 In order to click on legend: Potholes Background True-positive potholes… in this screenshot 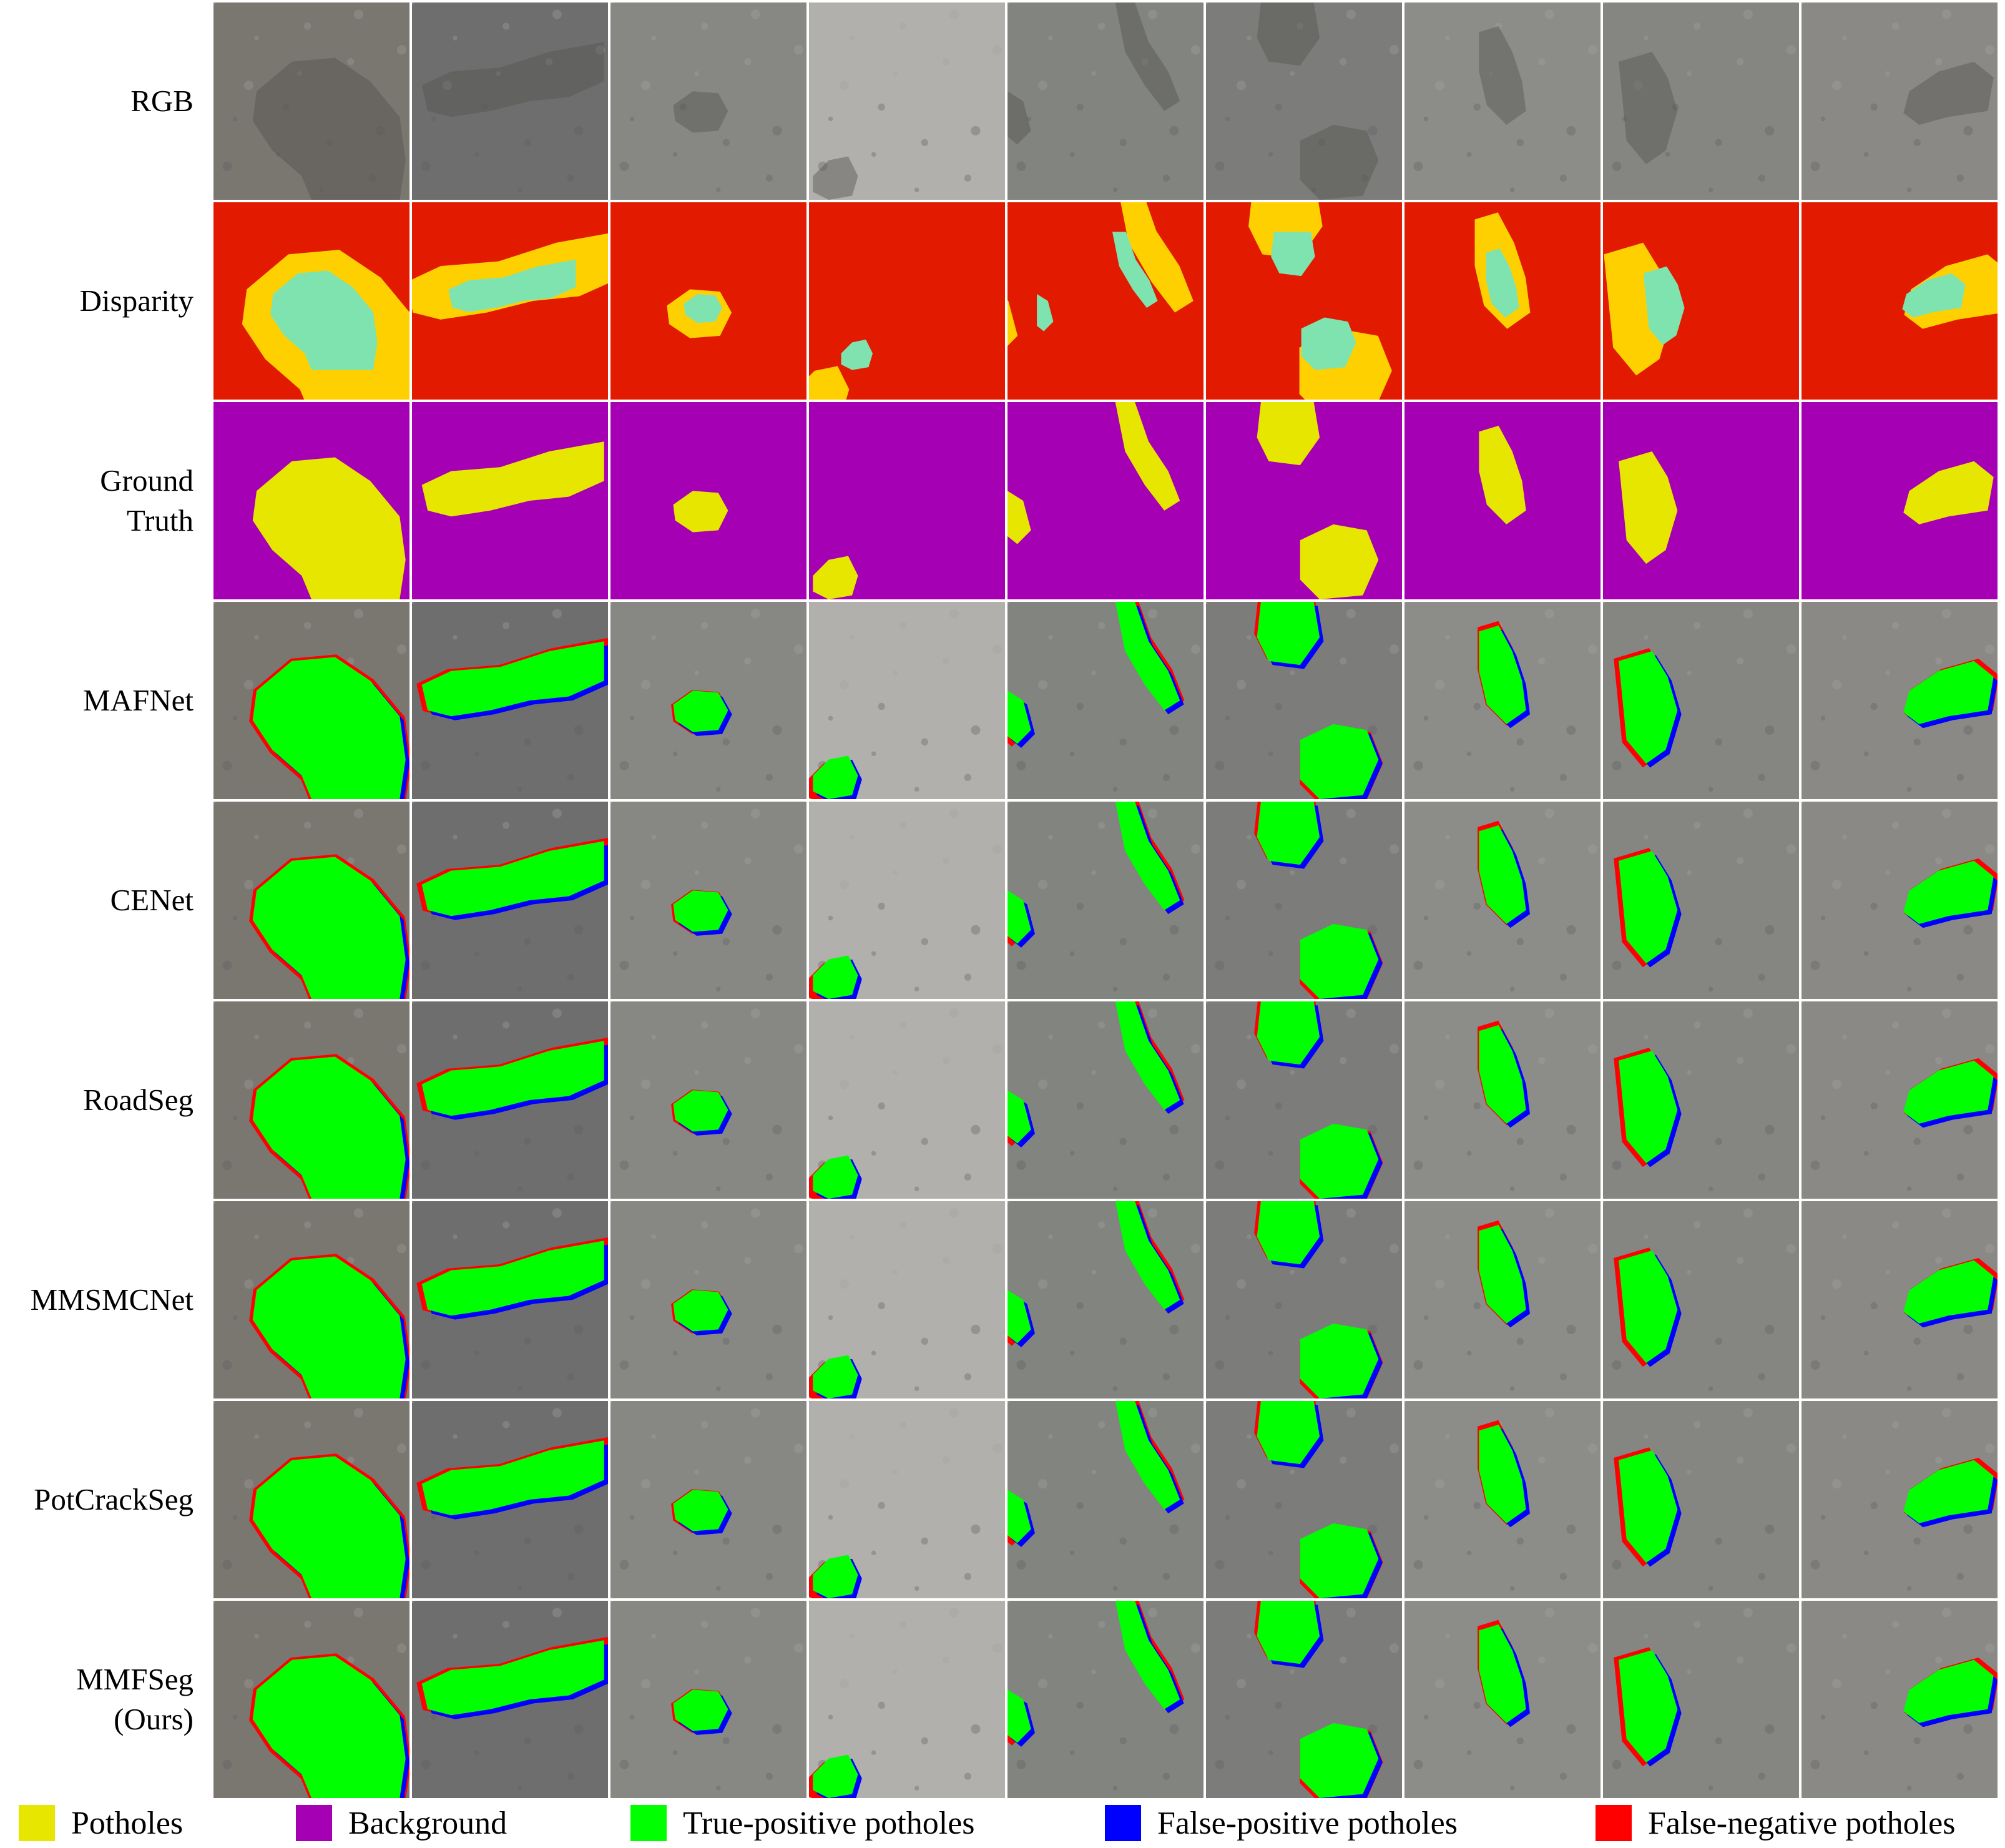, I will do `click(1003, 1822)`.